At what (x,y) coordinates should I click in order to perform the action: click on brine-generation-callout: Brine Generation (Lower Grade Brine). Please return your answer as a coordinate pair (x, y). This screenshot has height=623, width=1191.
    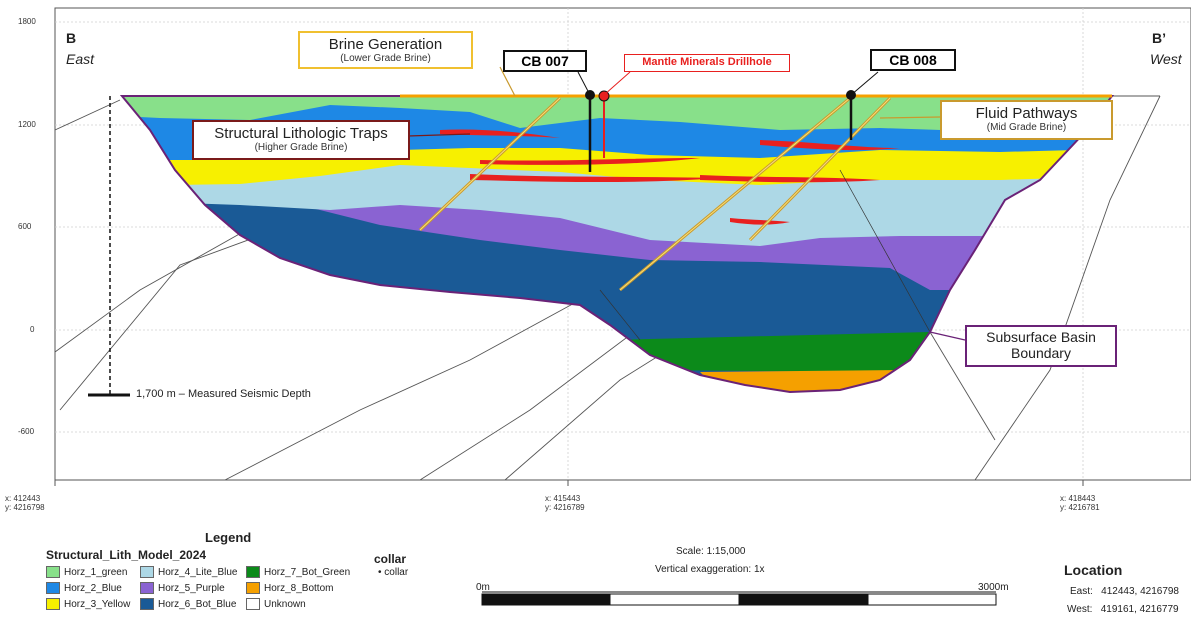
    Looking at the image, I should click on (385, 50).